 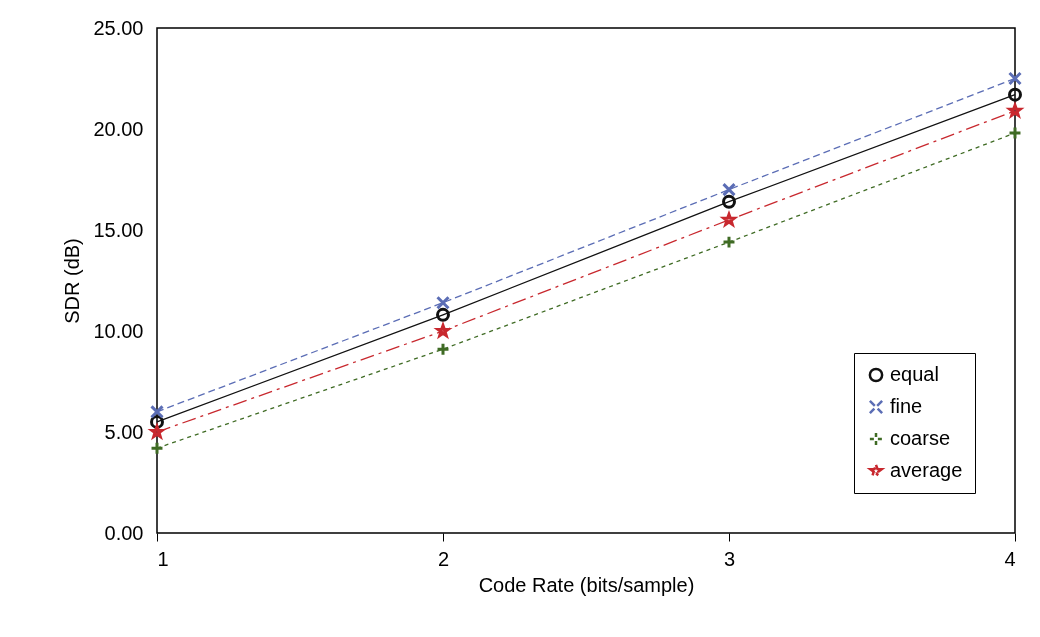 What do you see at coordinates (906, 406) in the screenshot?
I see `legend-label: fine` at bounding box center [906, 406].